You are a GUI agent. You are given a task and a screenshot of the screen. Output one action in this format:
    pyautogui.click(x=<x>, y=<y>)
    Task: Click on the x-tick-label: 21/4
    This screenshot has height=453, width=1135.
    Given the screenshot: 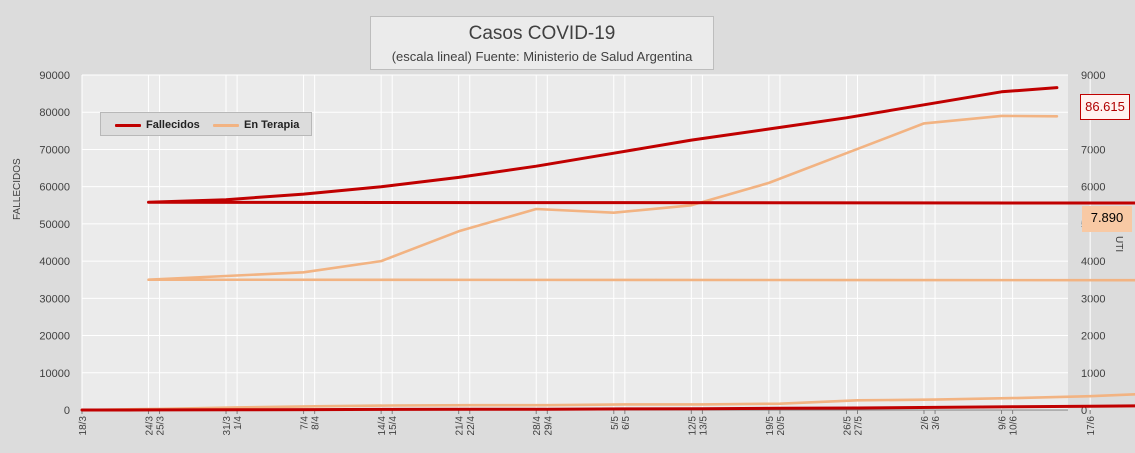 What is the action you would take?
    pyautogui.click(x=460, y=426)
    